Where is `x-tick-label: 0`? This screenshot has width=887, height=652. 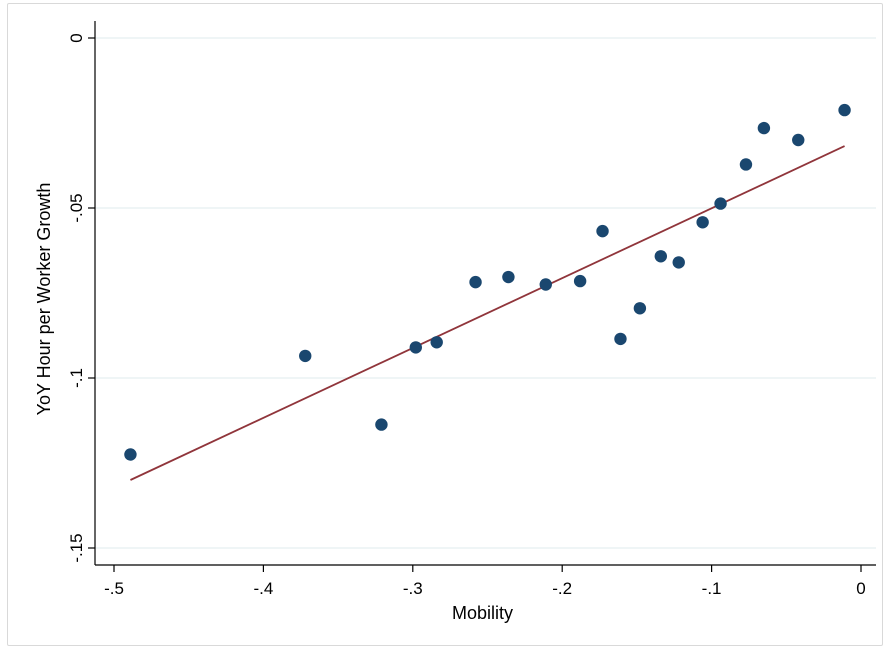
x-tick-label: 0 is located at coordinates (860, 588).